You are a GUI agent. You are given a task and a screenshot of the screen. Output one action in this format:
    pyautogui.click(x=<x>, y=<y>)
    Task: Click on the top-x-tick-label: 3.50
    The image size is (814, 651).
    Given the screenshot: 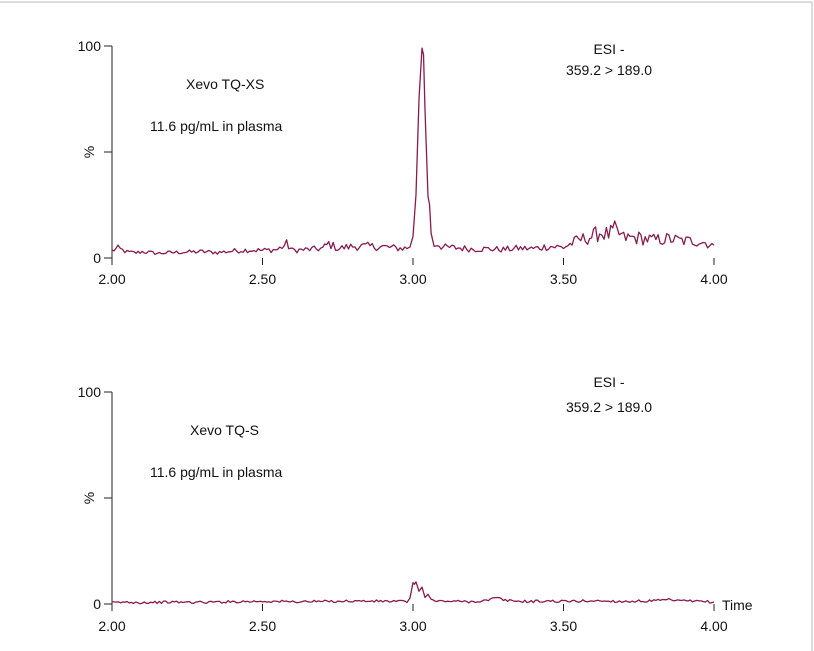 What is the action you would take?
    pyautogui.click(x=563, y=279)
    